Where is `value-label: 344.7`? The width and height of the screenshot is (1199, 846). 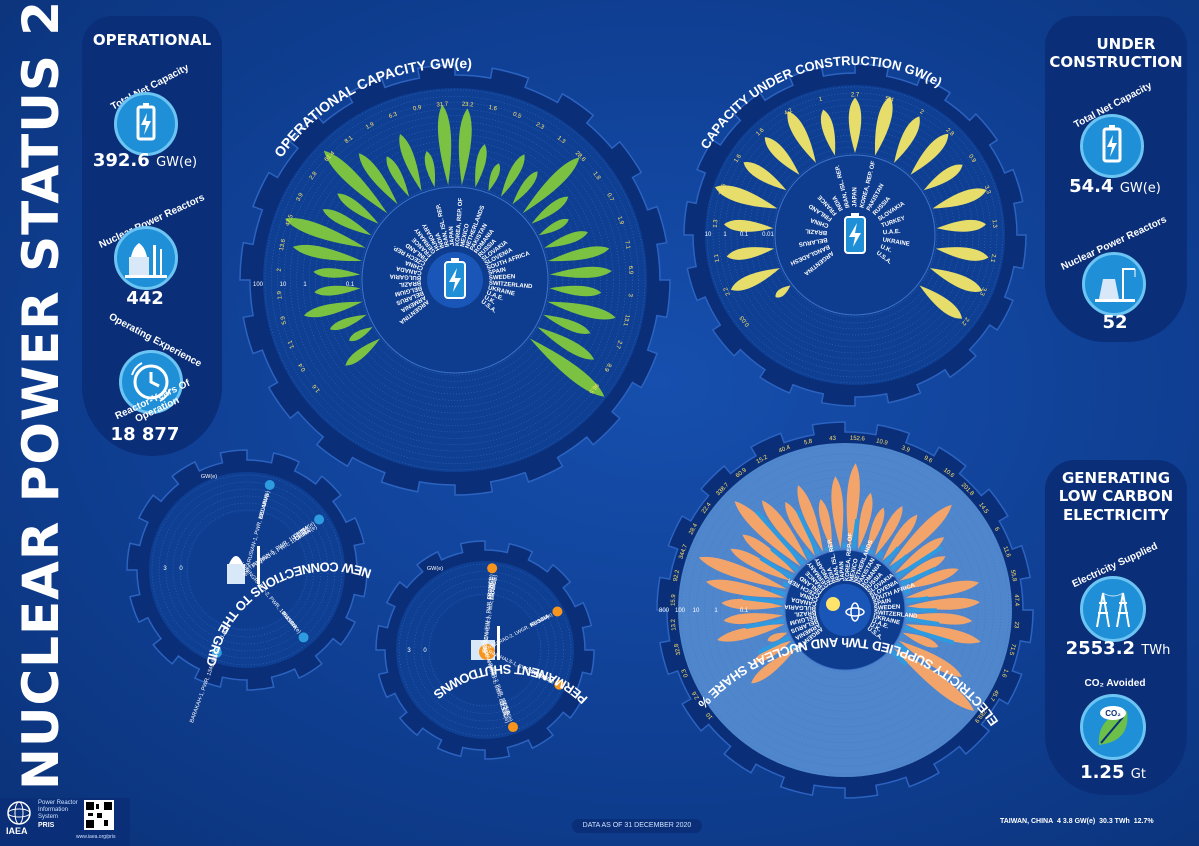 value-label: 344.7 is located at coordinates (683, 551).